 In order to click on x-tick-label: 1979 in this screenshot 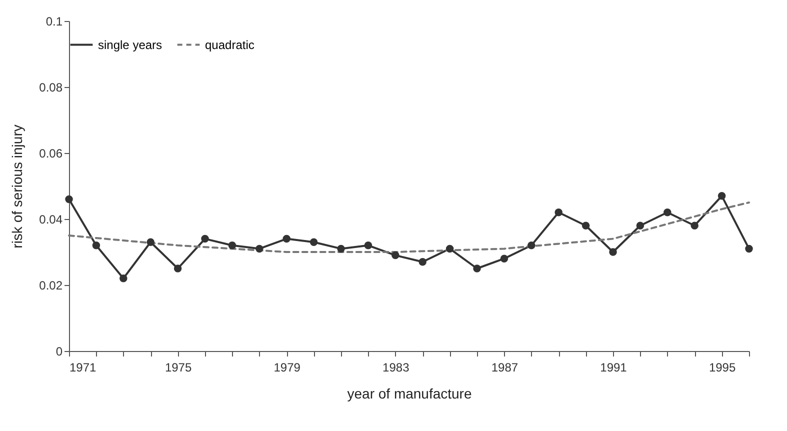, I will do `click(287, 367)`.